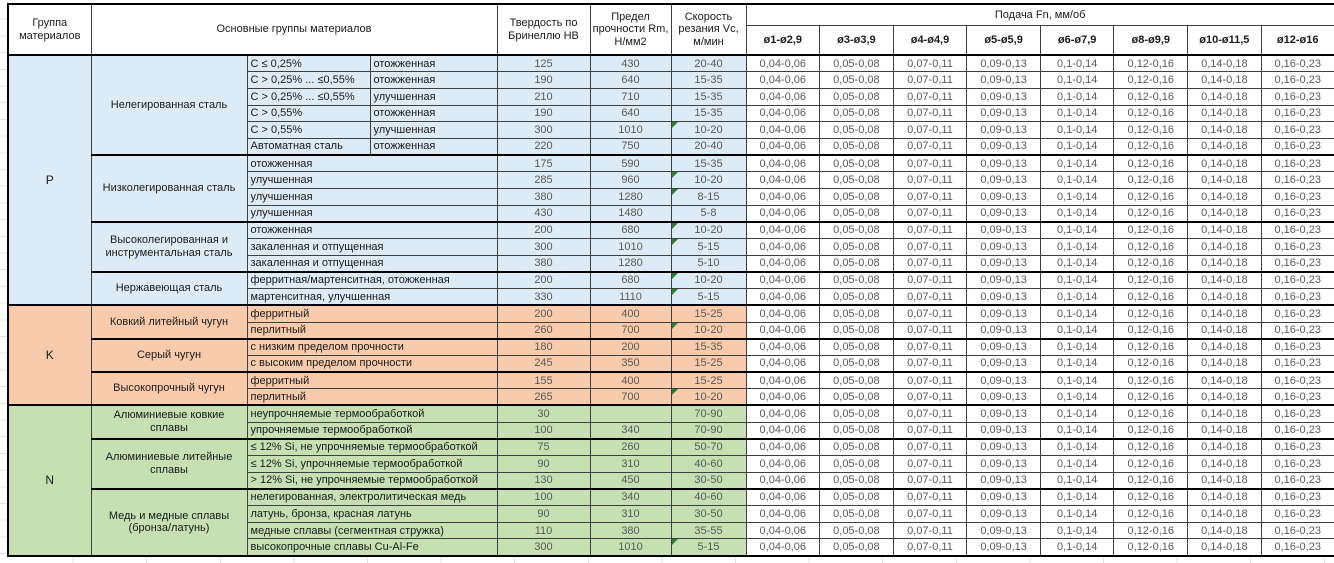  What do you see at coordinates (930, 40) in the screenshot?
I see `header-diameter-range-3: ø4-ø4,9` at bounding box center [930, 40].